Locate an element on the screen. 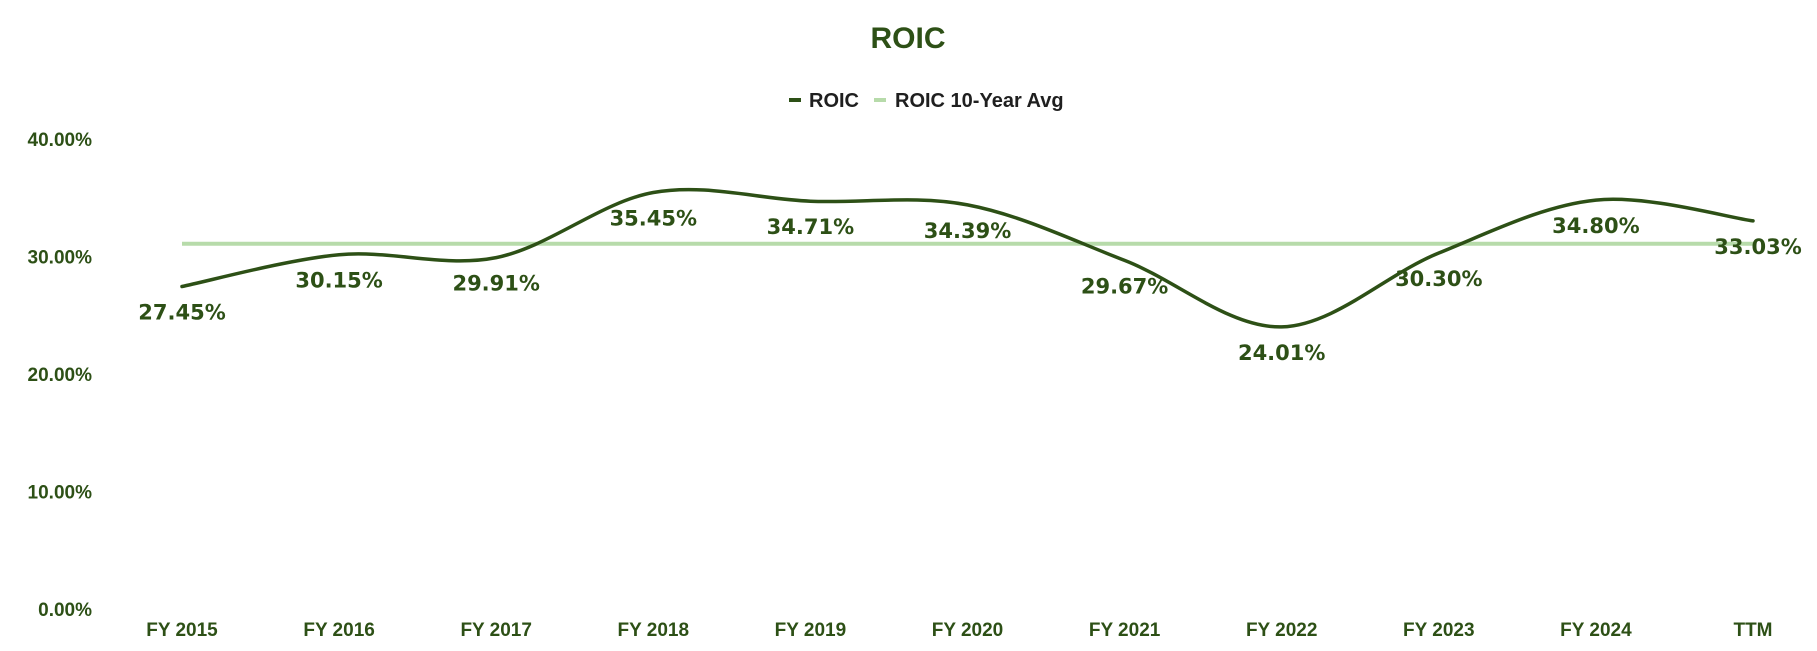 This screenshot has width=1817, height=651. x-tick-label: FY 2023 is located at coordinates (1438, 630).